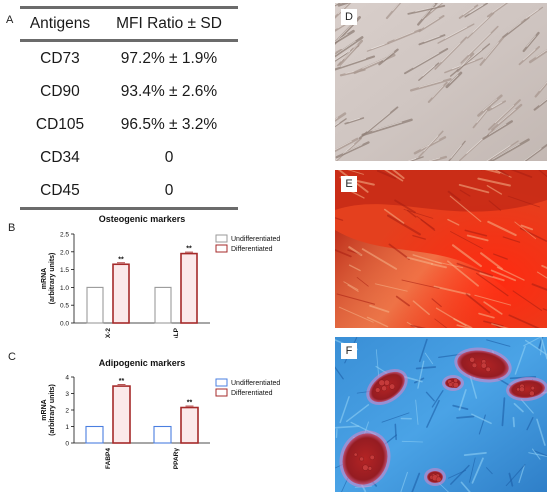  What do you see at coordinates (169, 91) in the screenshot?
I see `mfi-cell: 93.4% ± 2.6%` at bounding box center [169, 91].